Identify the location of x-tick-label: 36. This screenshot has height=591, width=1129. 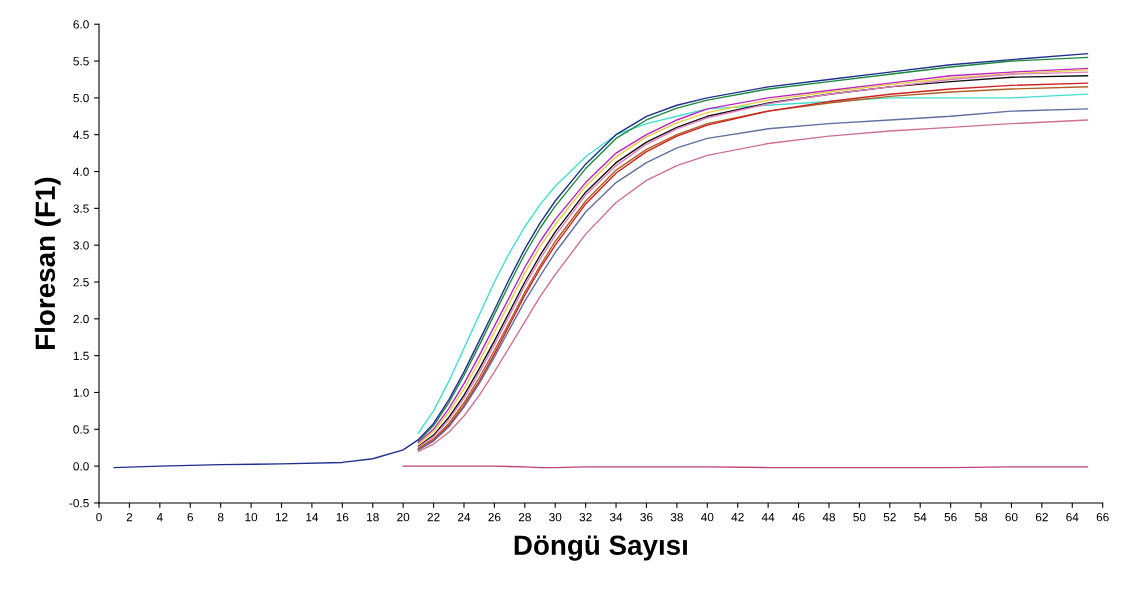
(646, 517).